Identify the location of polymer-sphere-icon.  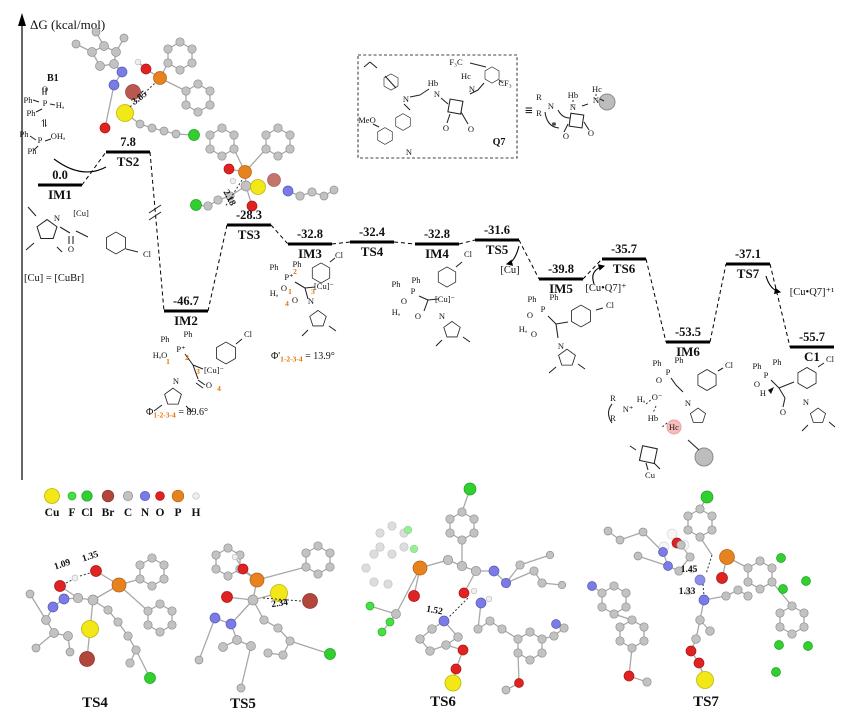
(704, 457).